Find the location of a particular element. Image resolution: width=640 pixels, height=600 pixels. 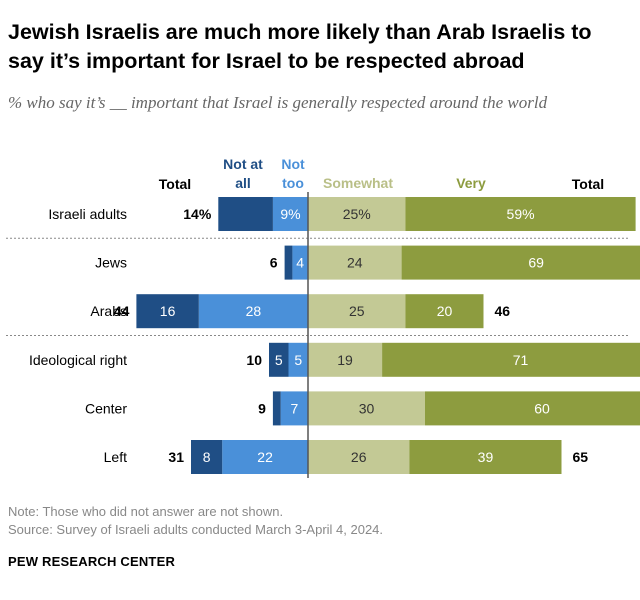

header-not-at-all-line2: all is located at coordinates (243, 183).